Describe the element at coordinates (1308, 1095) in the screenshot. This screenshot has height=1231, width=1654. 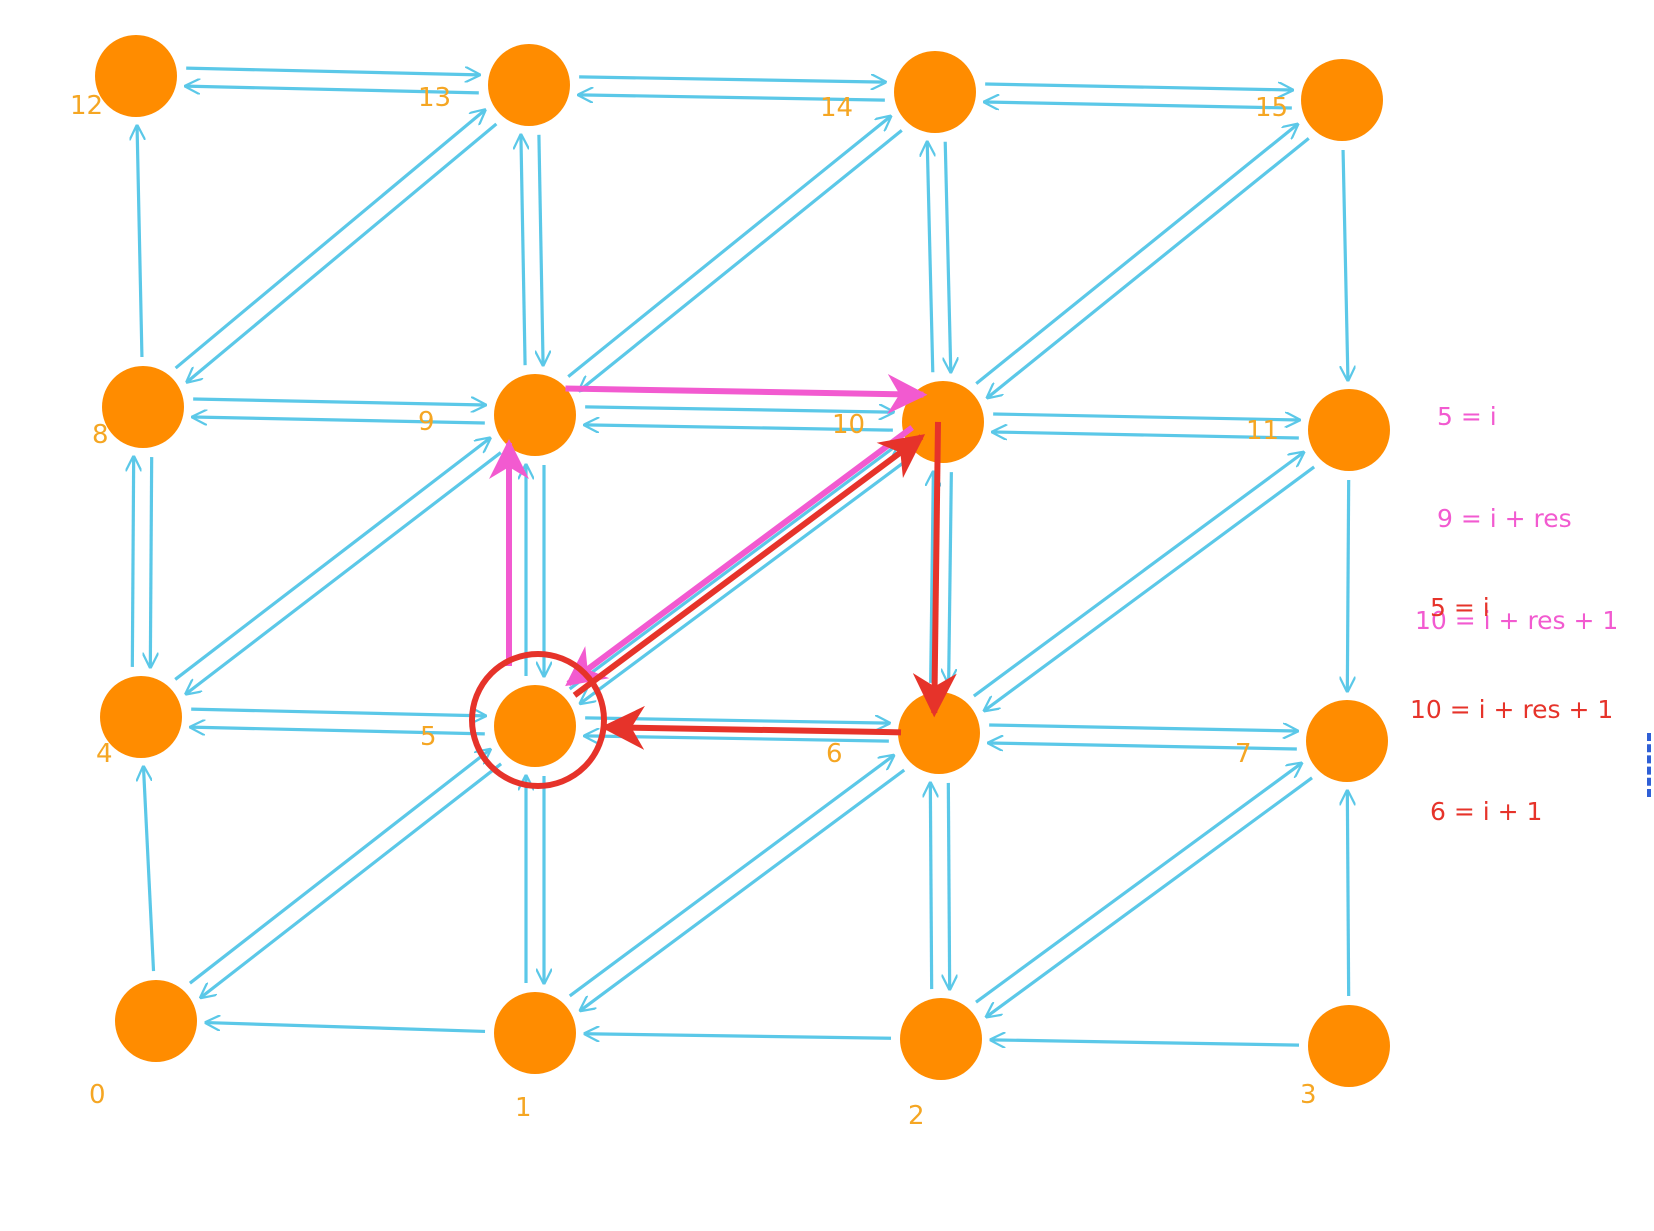
I see `node-label: 3` at that location.